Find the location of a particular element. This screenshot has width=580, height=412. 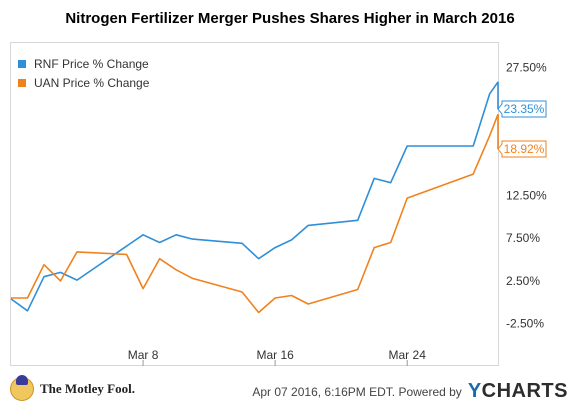

y-tick-label: 2.50% is located at coordinates (523, 281).